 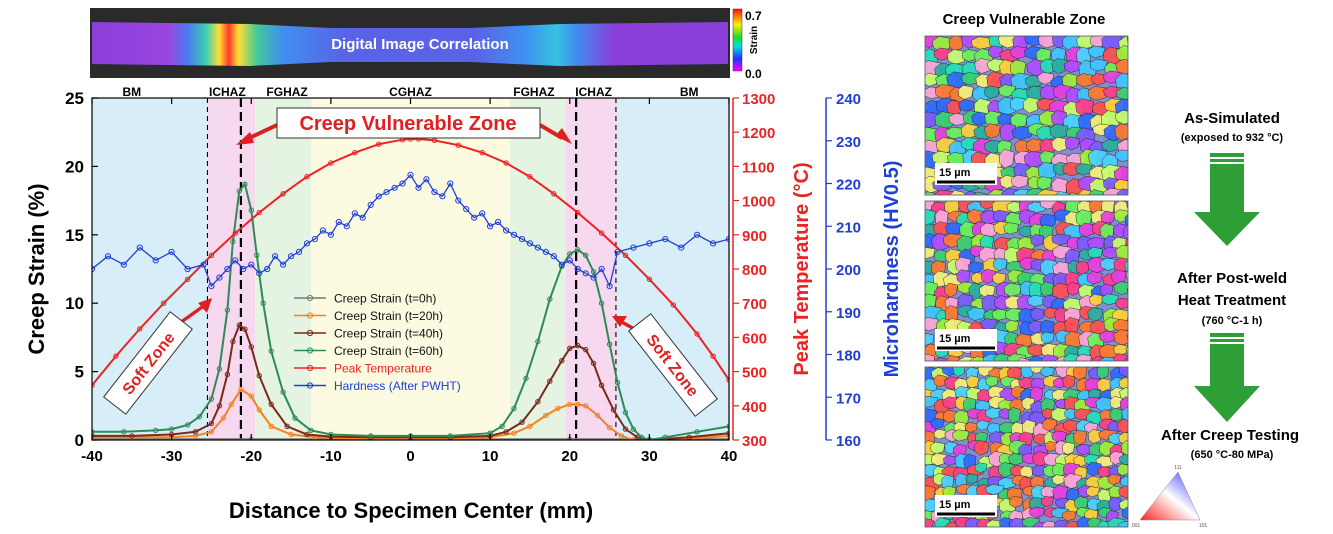 What do you see at coordinates (802, 268) in the screenshot?
I see `y2-axis-label: Peak Temperature (°C)` at bounding box center [802, 268].